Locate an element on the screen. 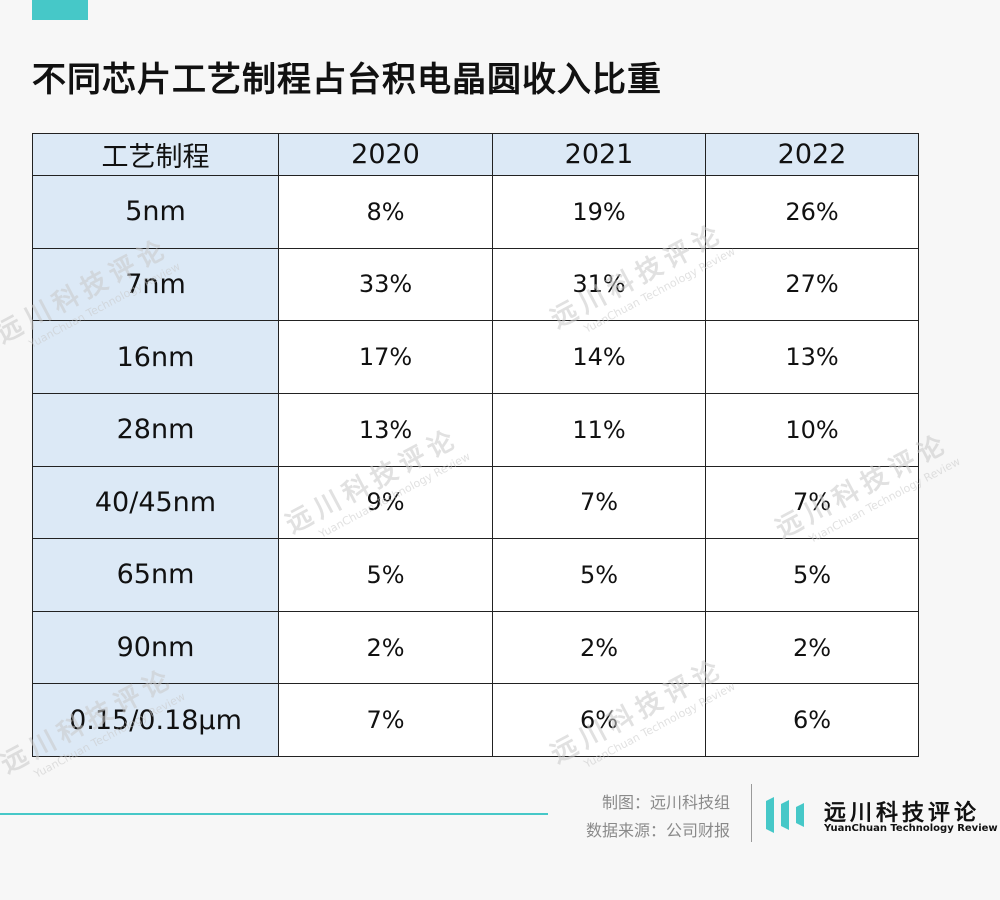 Image resolution: width=1000 pixels, height=900 pixels. brand-english-name: YuanChuan Technology Review is located at coordinates (911, 828).